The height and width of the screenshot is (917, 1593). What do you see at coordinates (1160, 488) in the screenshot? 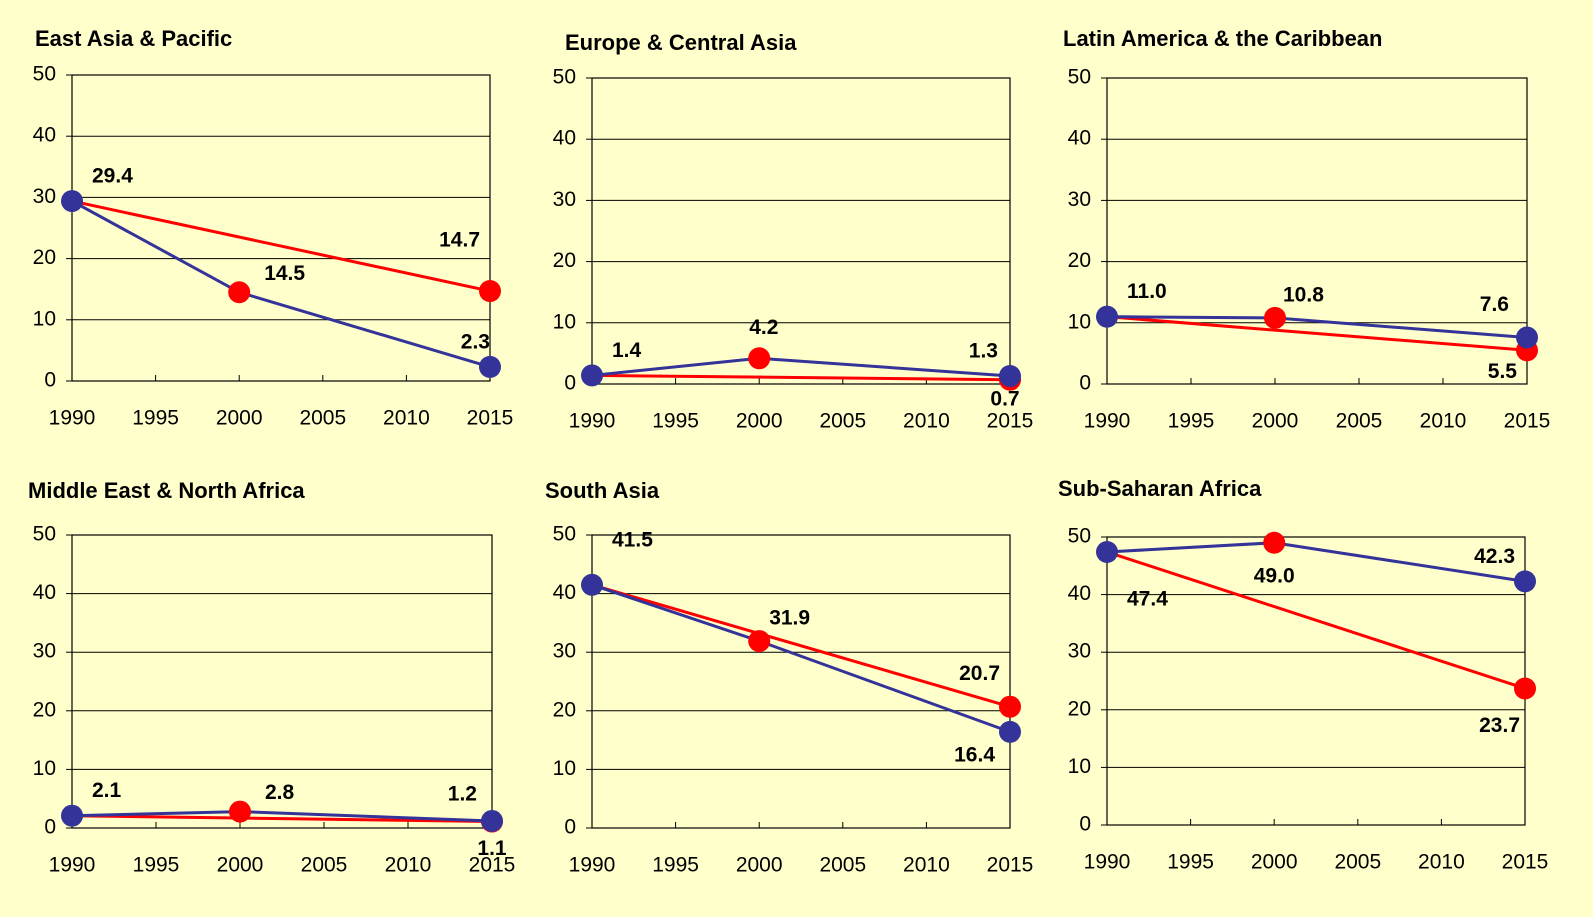
I see `chart-title: Sub-Saharan Africa` at bounding box center [1160, 488].